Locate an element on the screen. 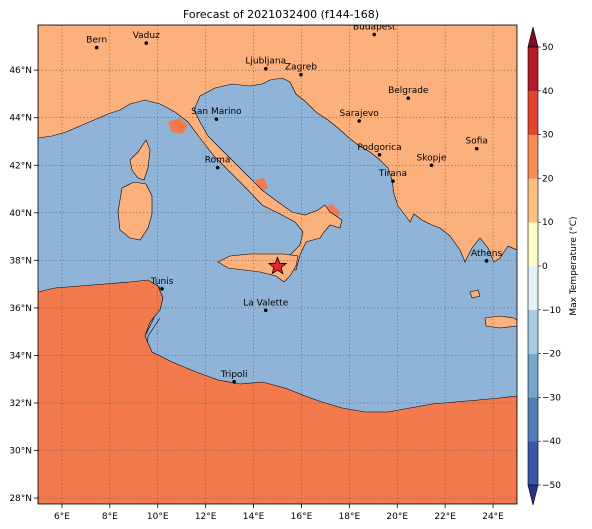 This screenshot has width=592, height=529. colorbar-tick-label: −20 is located at coordinates (551, 355).